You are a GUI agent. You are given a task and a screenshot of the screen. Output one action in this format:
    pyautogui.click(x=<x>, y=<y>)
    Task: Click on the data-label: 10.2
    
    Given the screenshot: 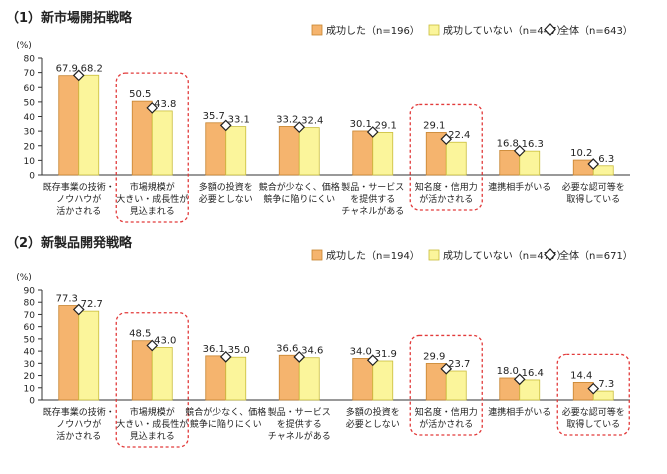 What is the action you would take?
    pyautogui.click(x=581, y=153)
    